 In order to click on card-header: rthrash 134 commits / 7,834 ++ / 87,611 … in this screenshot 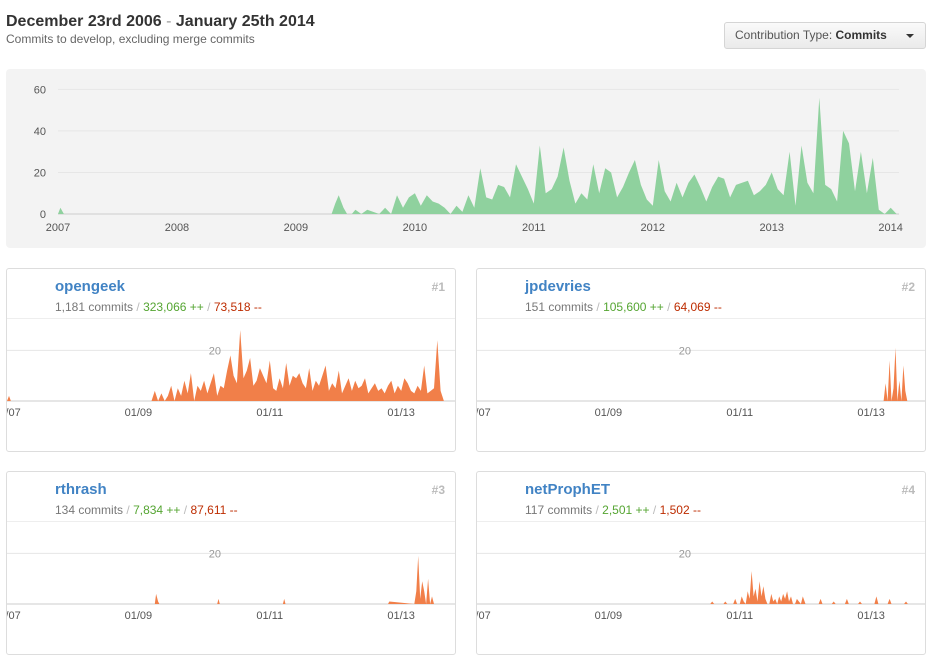, I will do `click(231, 497)`.